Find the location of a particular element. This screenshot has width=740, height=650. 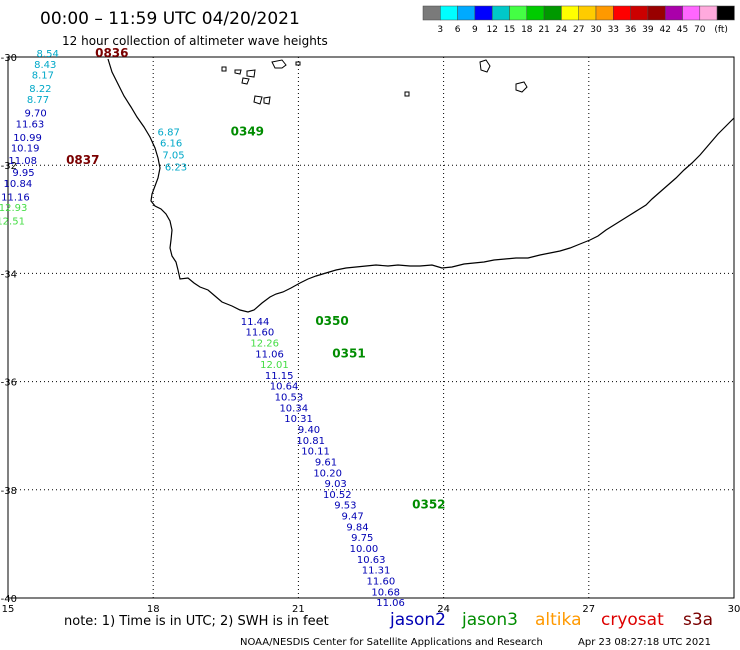

wave-height-value: 10.11 is located at coordinates (315, 452).